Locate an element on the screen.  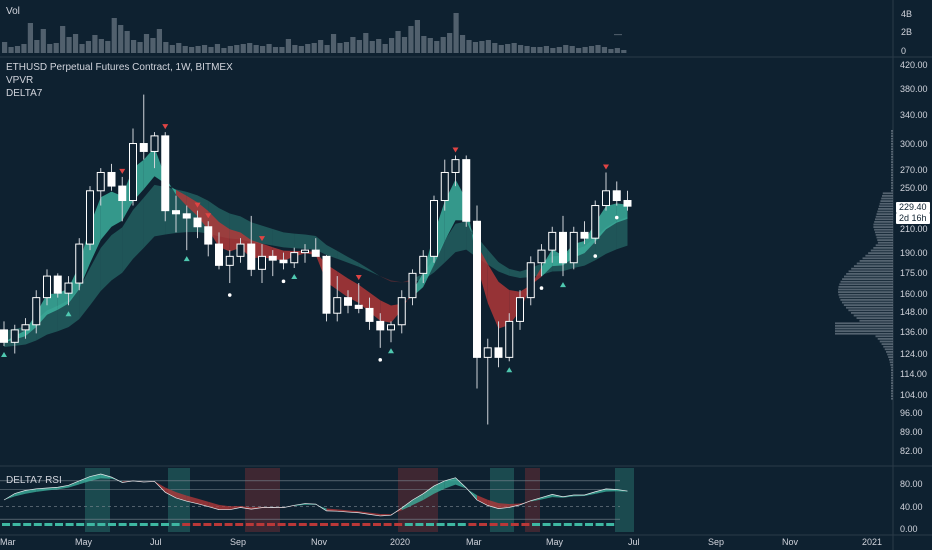
time-tick: May is located at coordinates (84, 542).